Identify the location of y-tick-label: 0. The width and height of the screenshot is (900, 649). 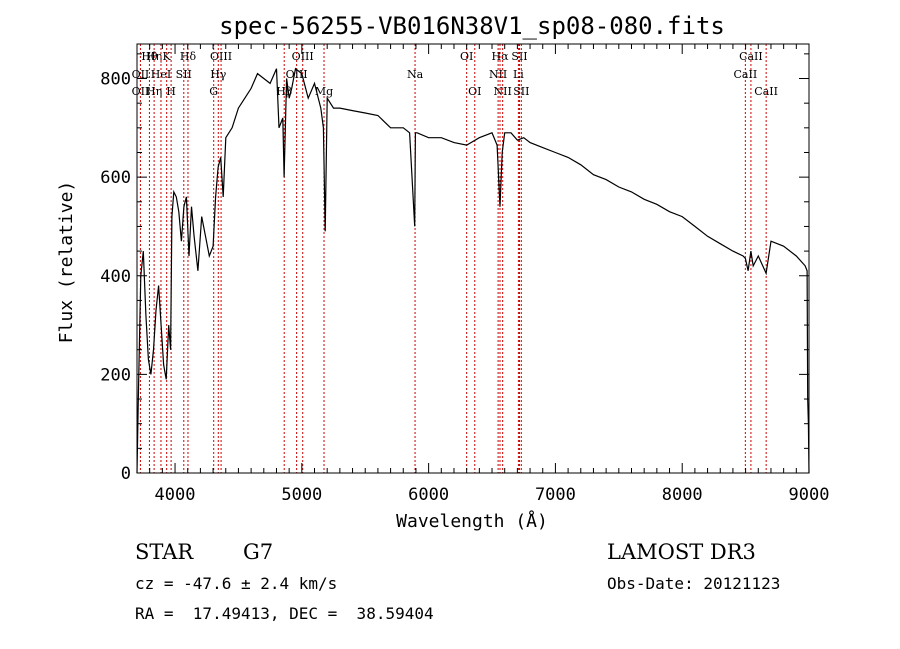
(126, 474).